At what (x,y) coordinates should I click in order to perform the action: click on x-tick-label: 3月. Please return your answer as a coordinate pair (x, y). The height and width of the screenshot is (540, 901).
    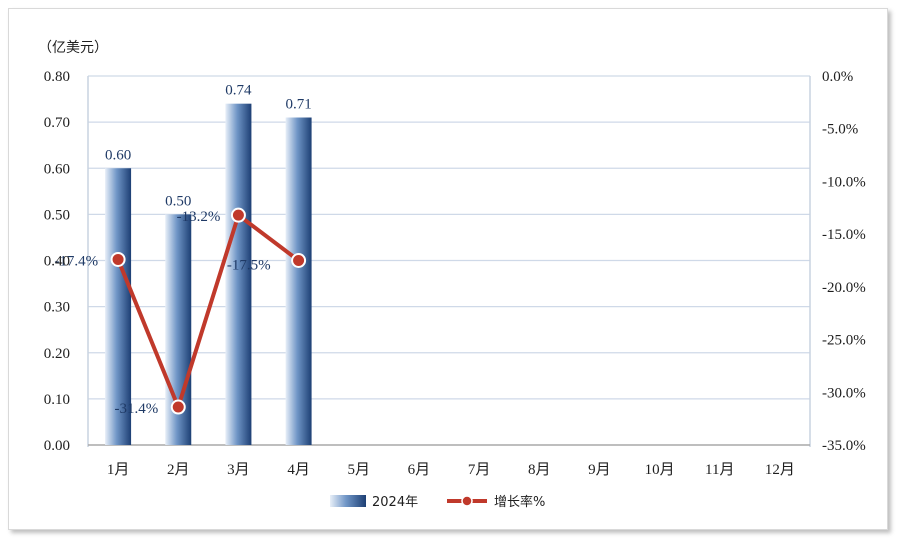
    Looking at the image, I should click on (238, 470).